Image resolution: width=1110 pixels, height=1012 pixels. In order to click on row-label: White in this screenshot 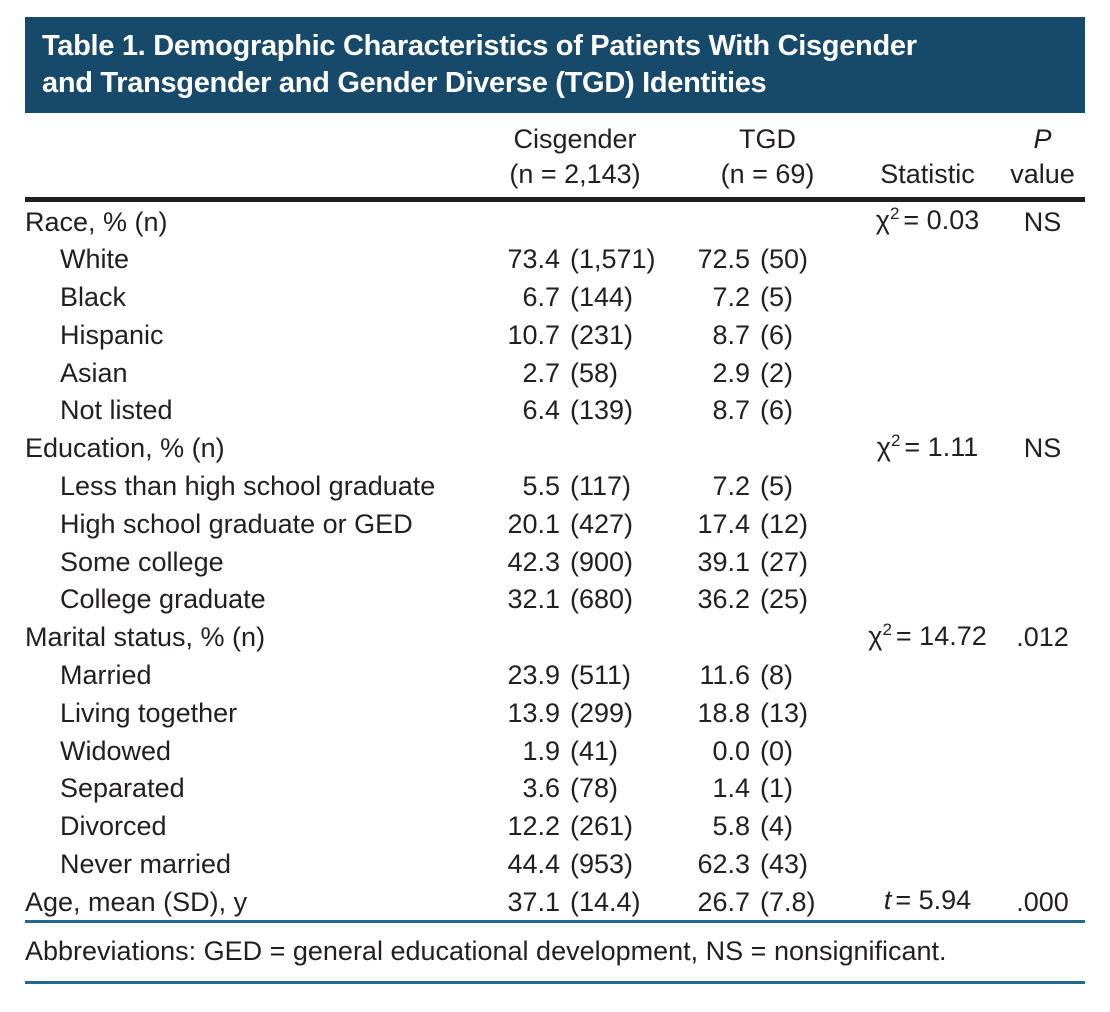, I will do `click(95, 259)`.